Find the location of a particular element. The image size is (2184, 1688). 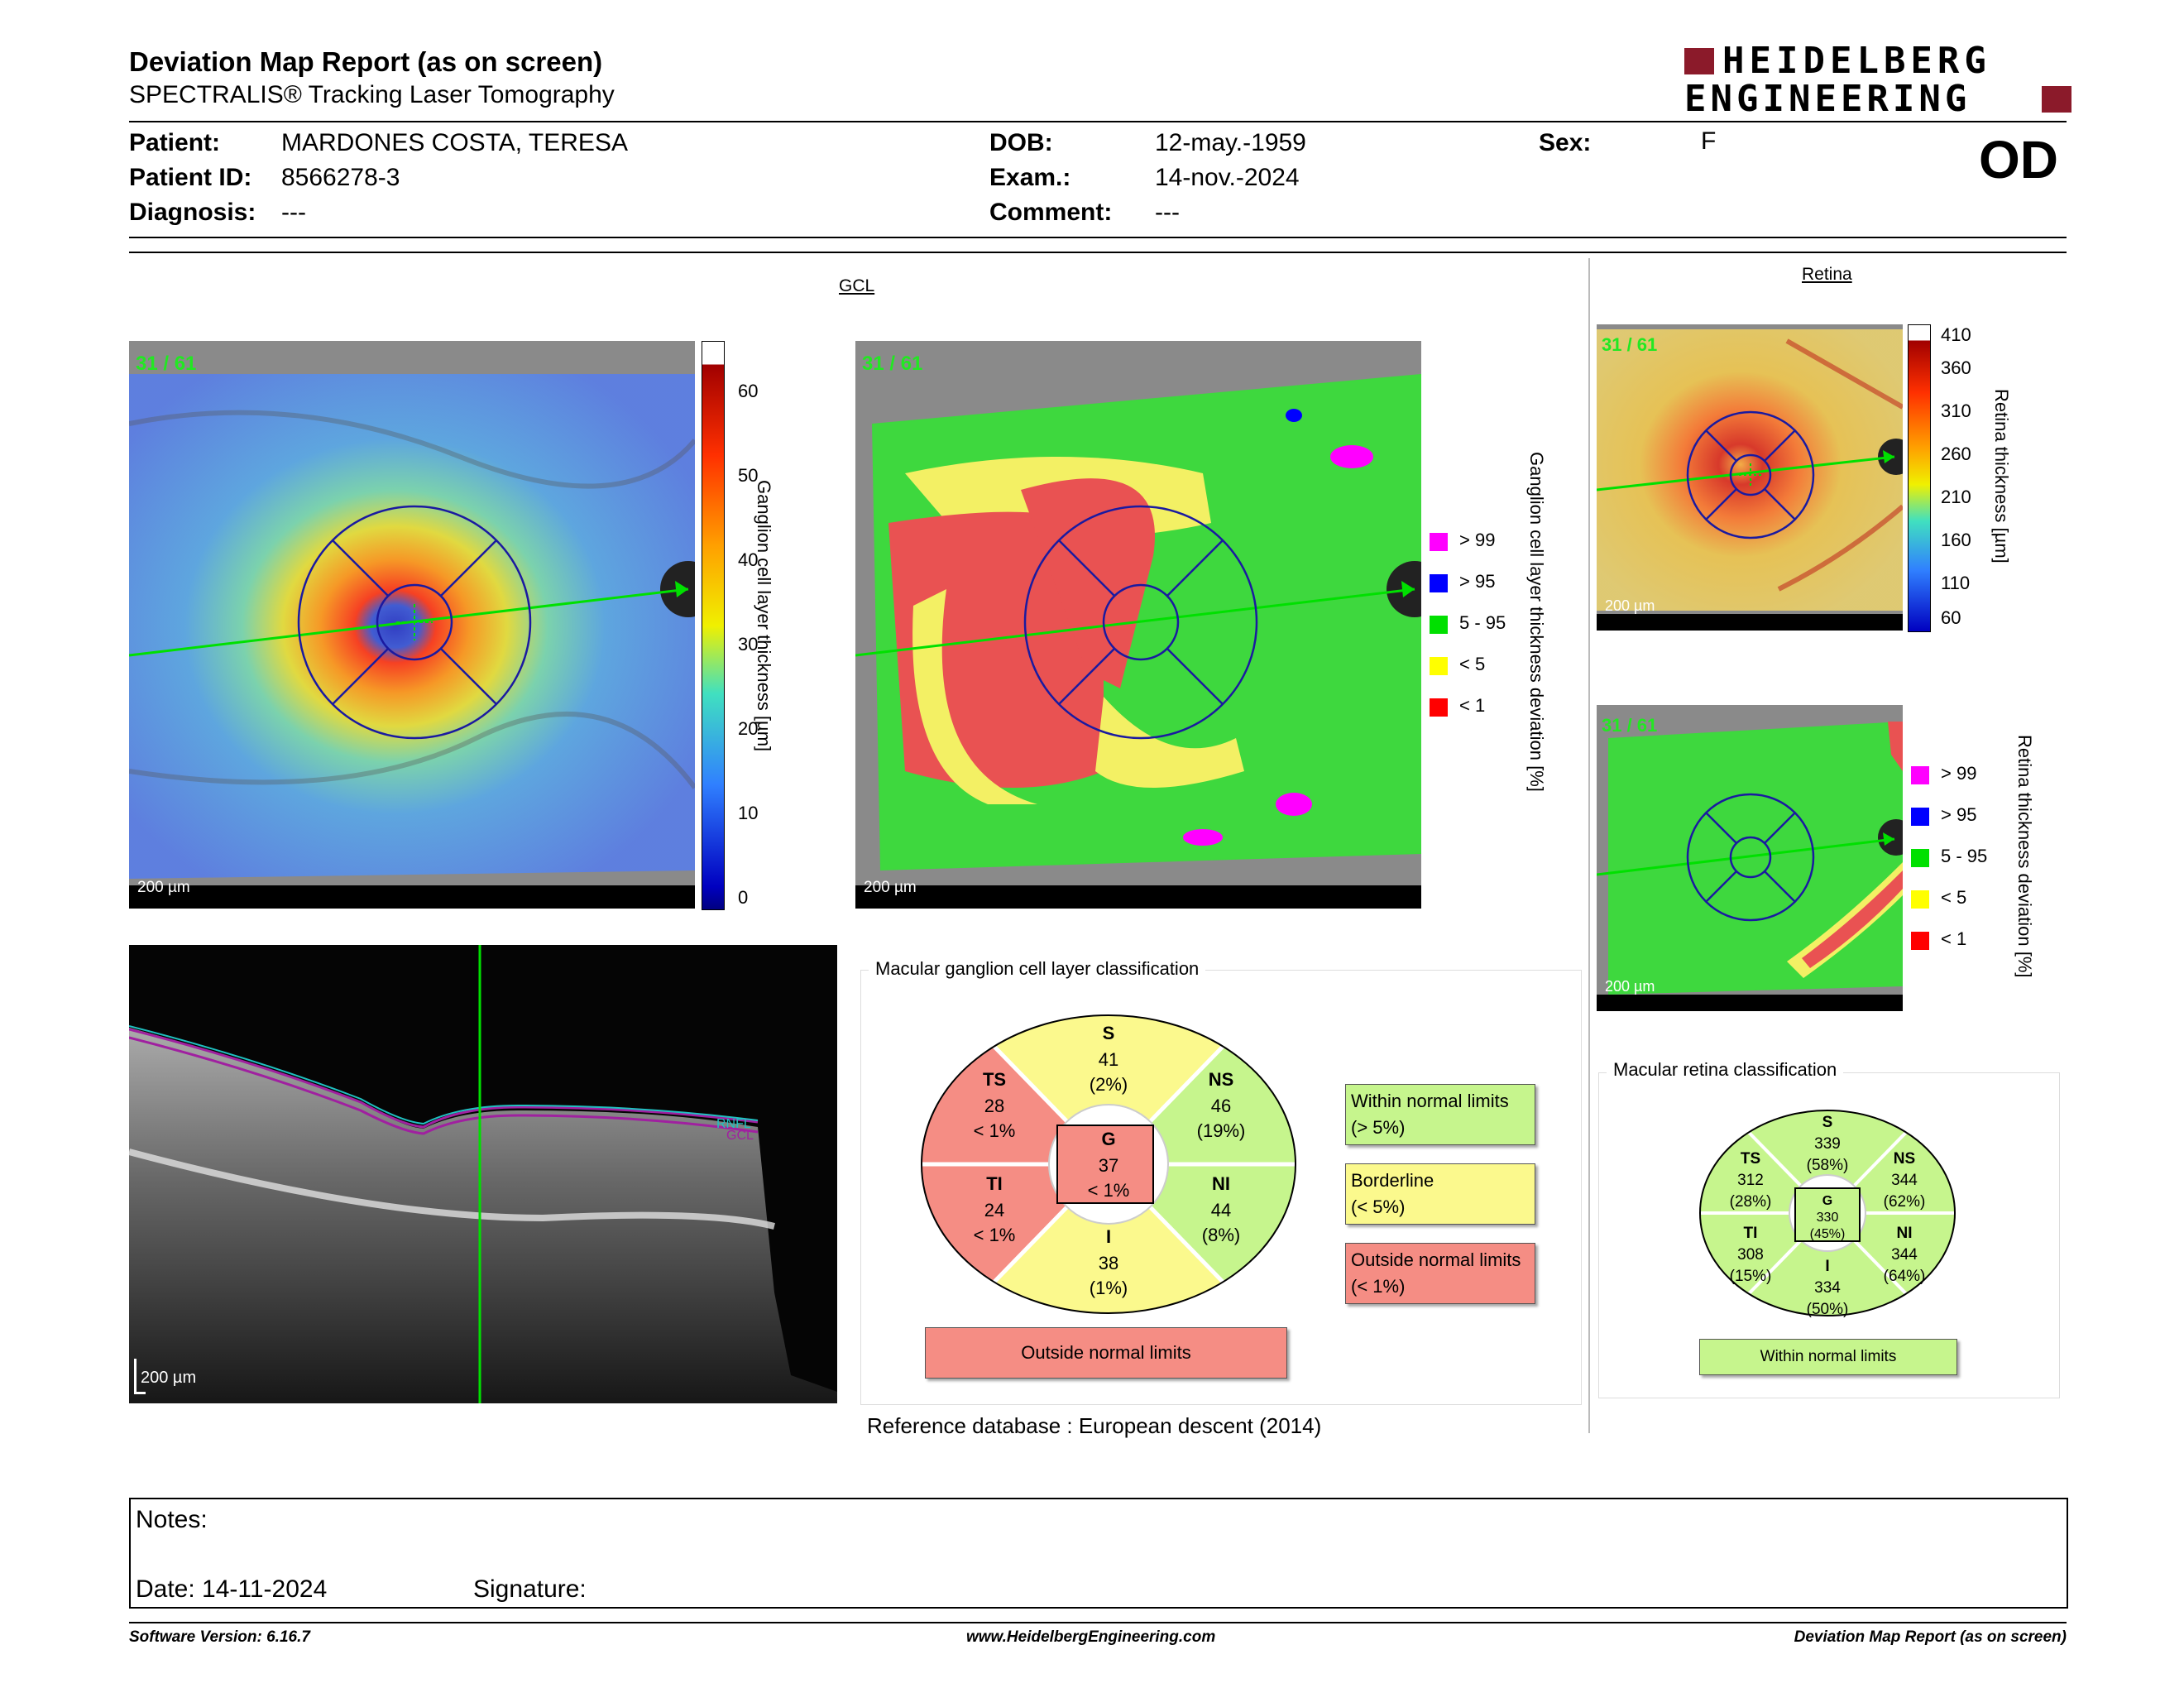

retina-s-value: 339 is located at coordinates (1827, 1144).